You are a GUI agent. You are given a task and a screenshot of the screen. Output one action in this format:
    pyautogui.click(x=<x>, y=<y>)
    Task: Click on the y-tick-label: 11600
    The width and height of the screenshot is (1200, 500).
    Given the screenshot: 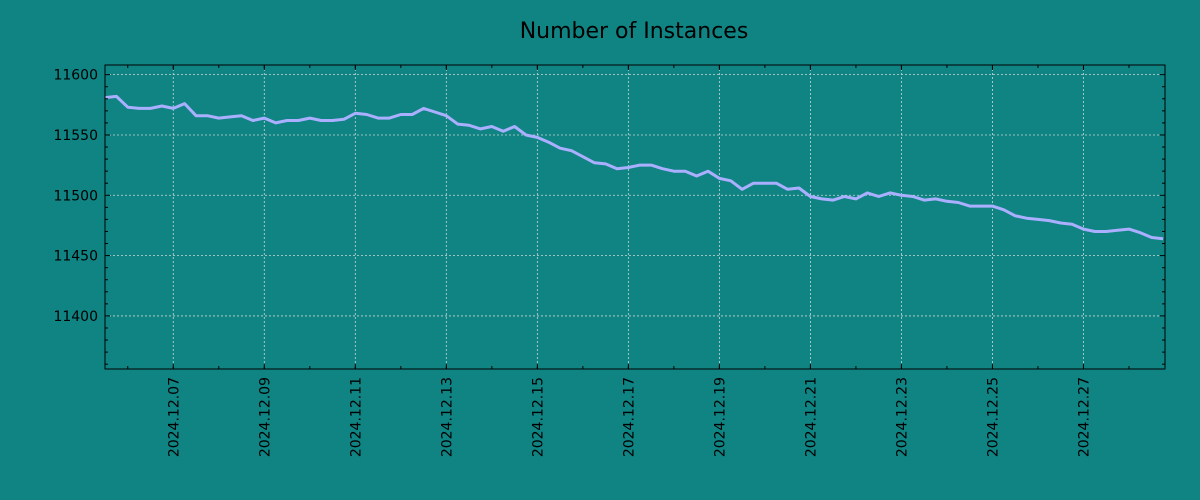 What is the action you would take?
    pyautogui.click(x=75, y=76)
    